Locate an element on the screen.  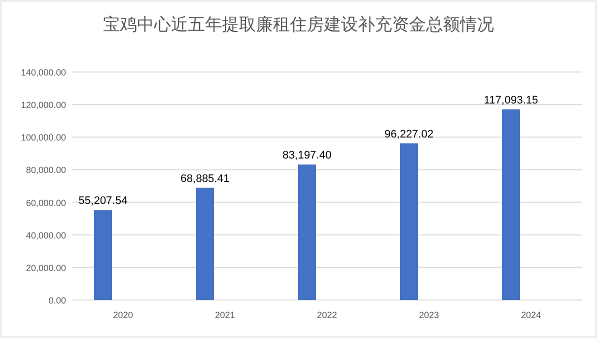
y-tick-label: 80,000.00 is located at coordinates (46, 170).